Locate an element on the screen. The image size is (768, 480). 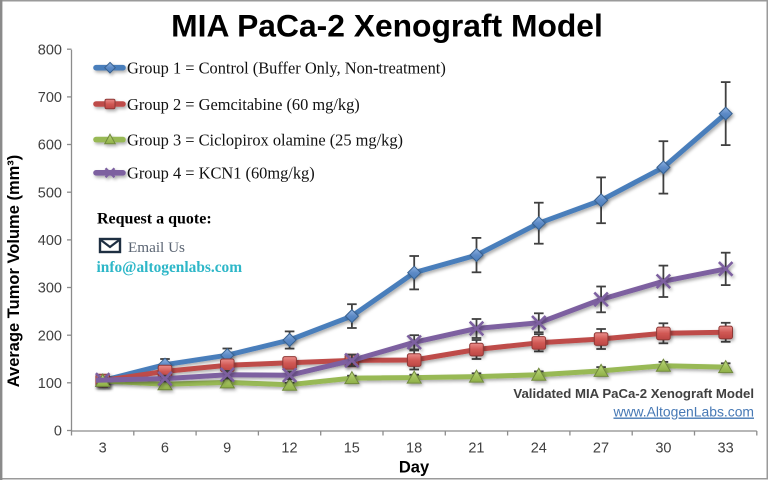
svg-text: 15 is located at coordinates (352, 449).